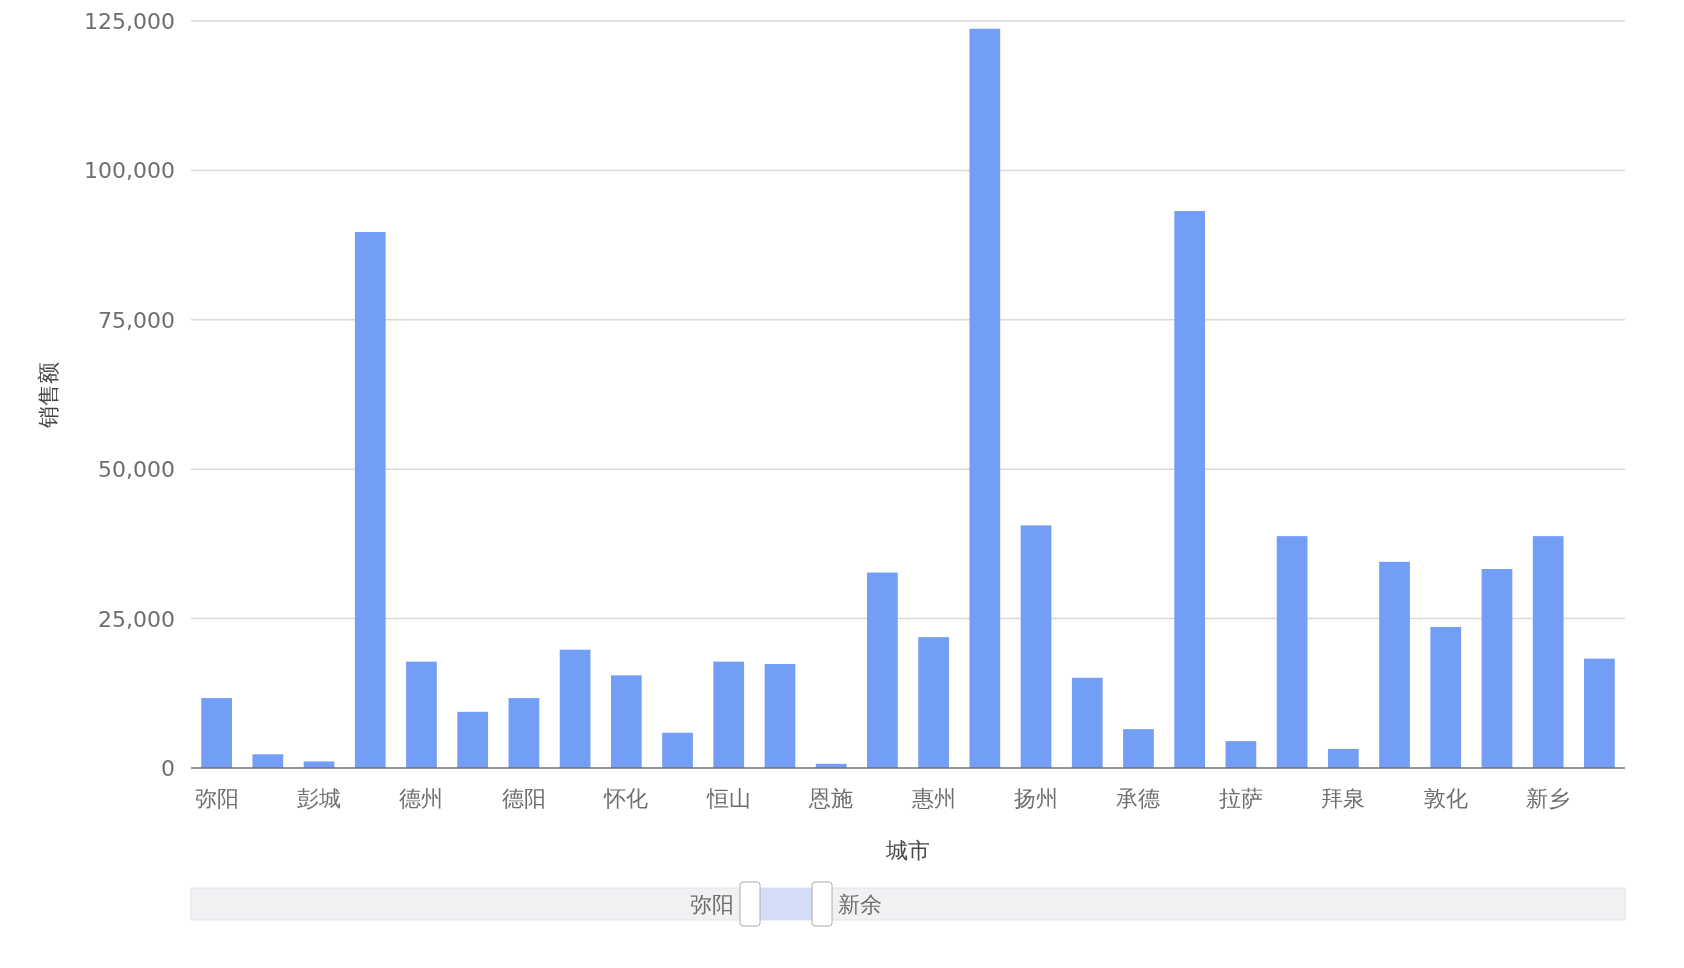 The width and height of the screenshot is (1684, 968). What do you see at coordinates (48, 395) in the screenshot?
I see `y-axis-title: 销售额` at bounding box center [48, 395].